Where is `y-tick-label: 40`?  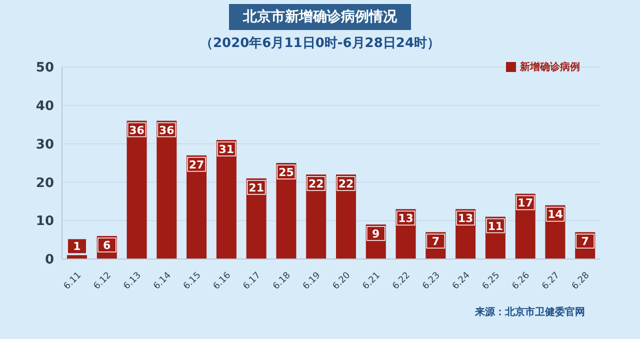 y-tick-label: 40 is located at coordinates (45, 106).